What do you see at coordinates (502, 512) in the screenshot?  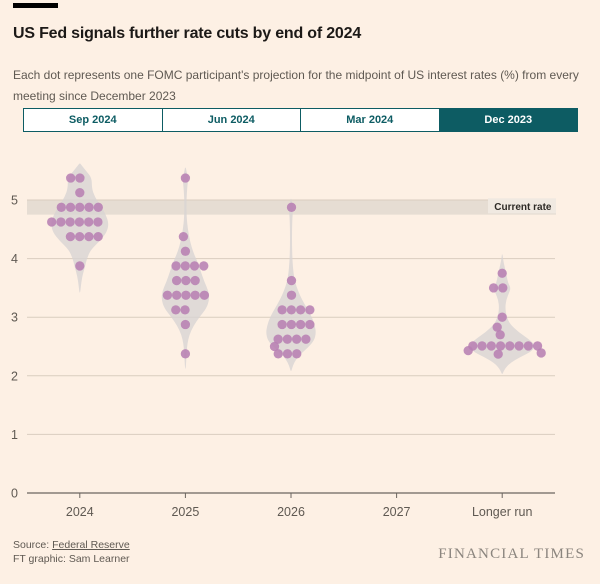 I see `x-label-longer-run: Longer run` at bounding box center [502, 512].